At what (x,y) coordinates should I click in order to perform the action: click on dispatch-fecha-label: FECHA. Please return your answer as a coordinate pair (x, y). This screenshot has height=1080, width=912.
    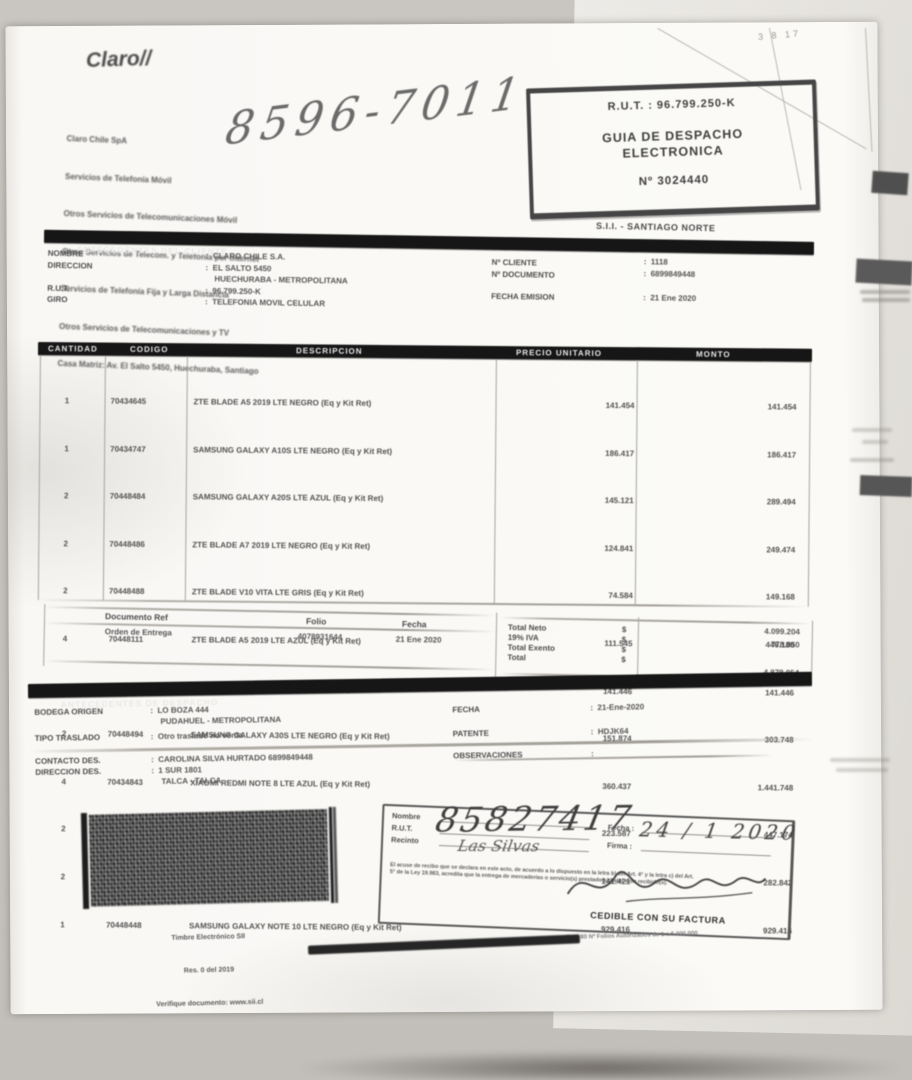
    Looking at the image, I should click on (466, 709).